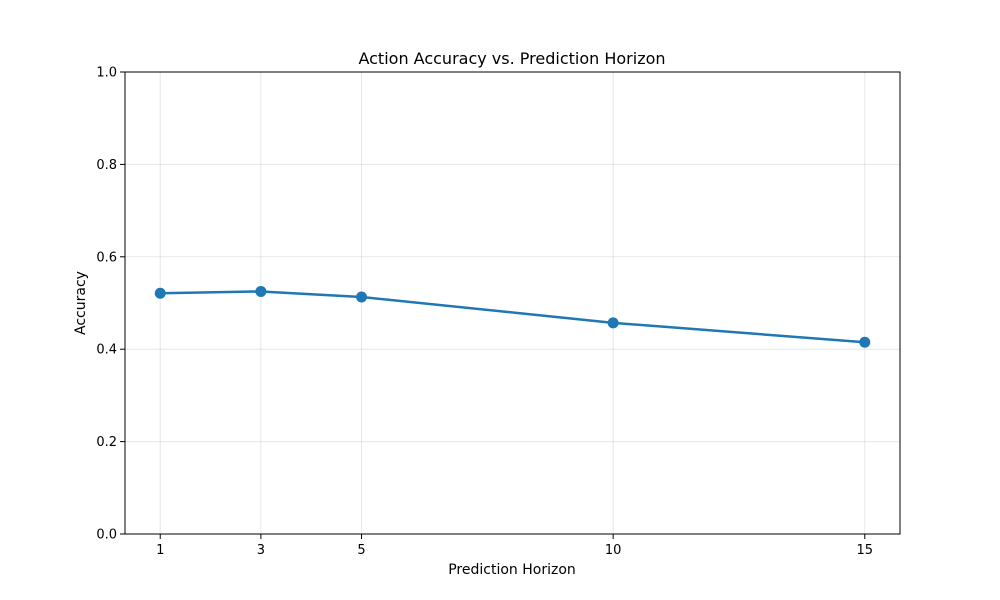 This screenshot has height=600, width=1000. Describe the element at coordinates (160, 550) in the screenshot. I see `x-tick-label: 1` at that location.